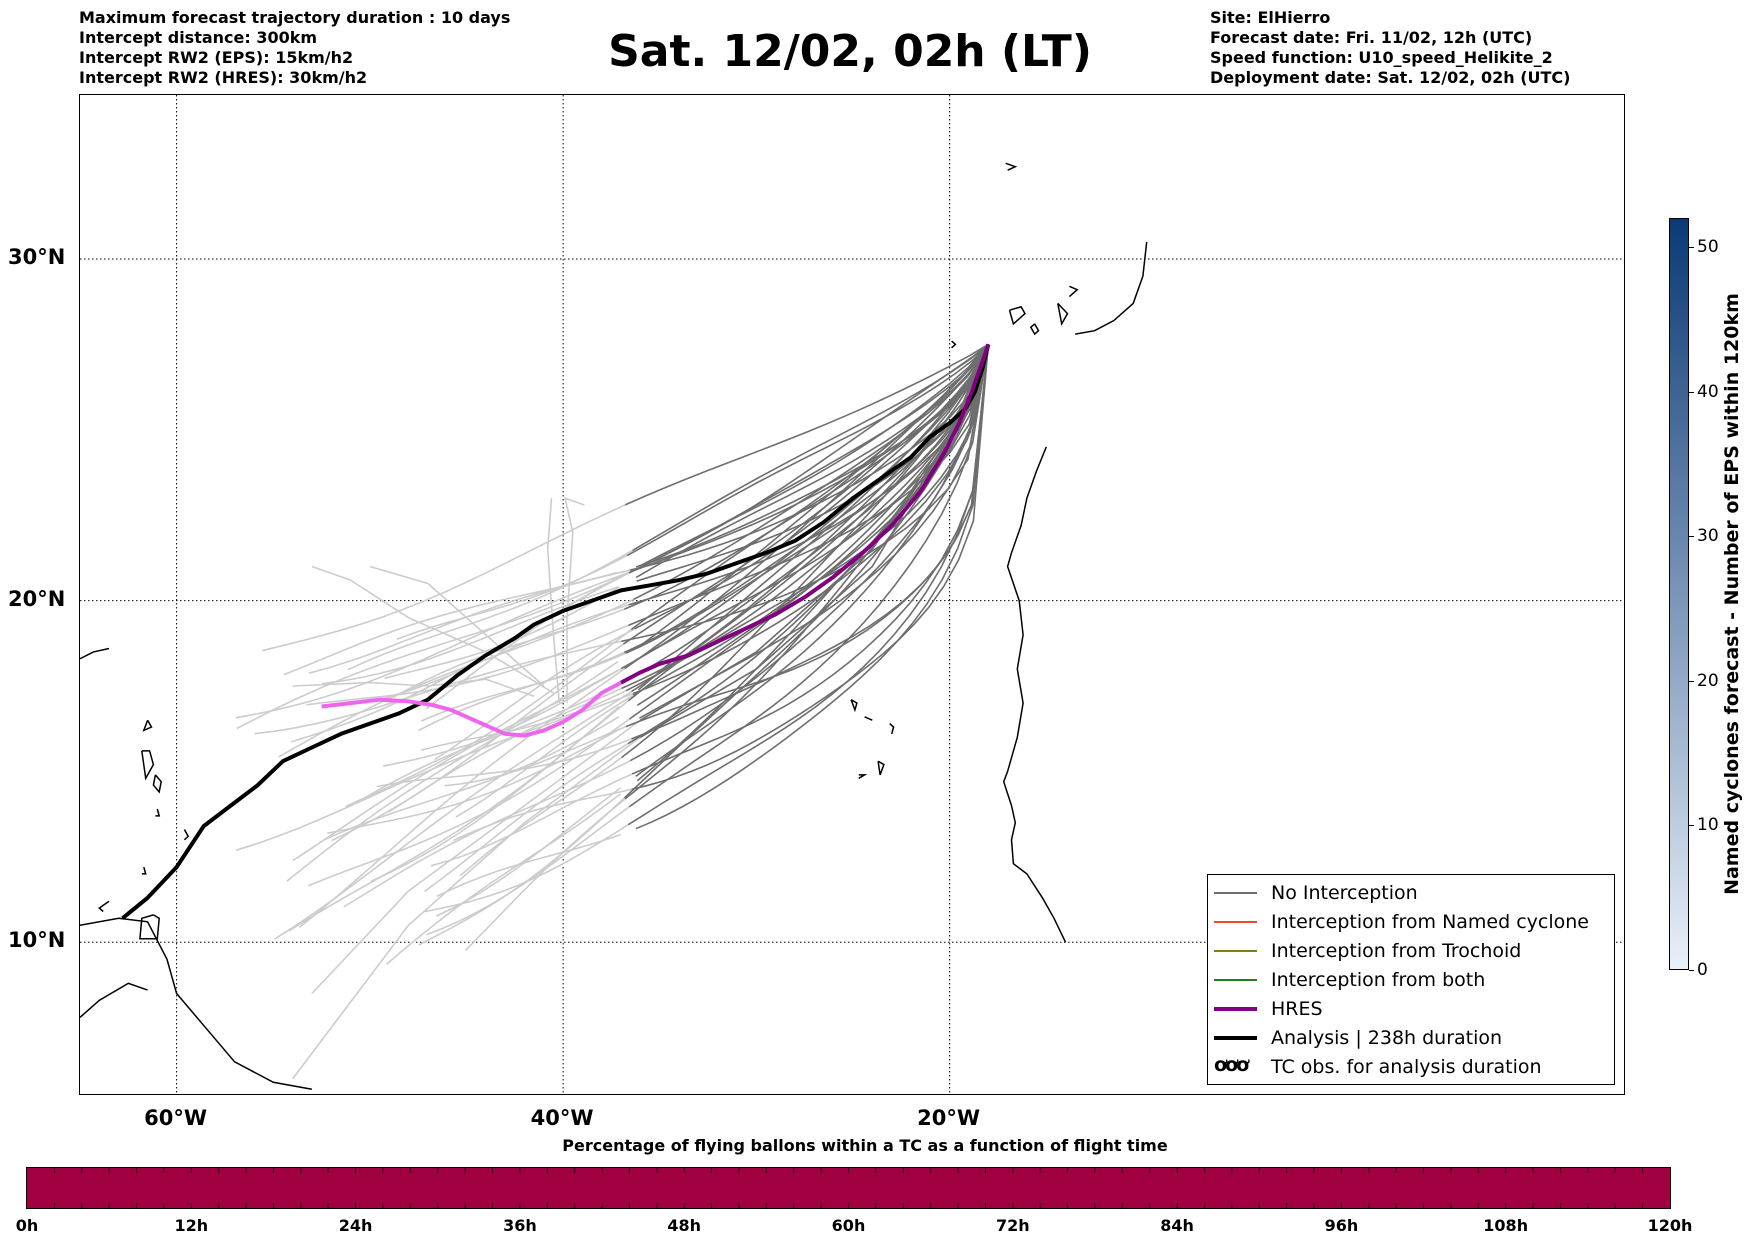 This screenshot has height=1241, width=1752. What do you see at coordinates (1406, 1067) in the screenshot?
I see `legend-label-tc-obs: TC obs. for analysis duration` at bounding box center [1406, 1067].